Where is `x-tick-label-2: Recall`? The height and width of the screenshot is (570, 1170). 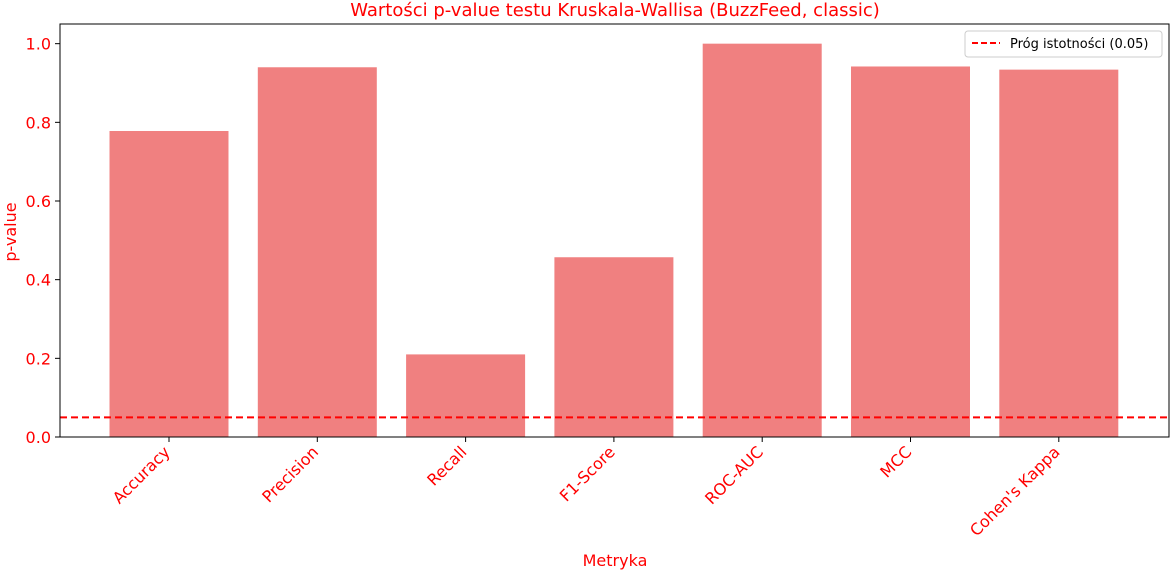 x-tick-label-2: Recall is located at coordinates (446, 465).